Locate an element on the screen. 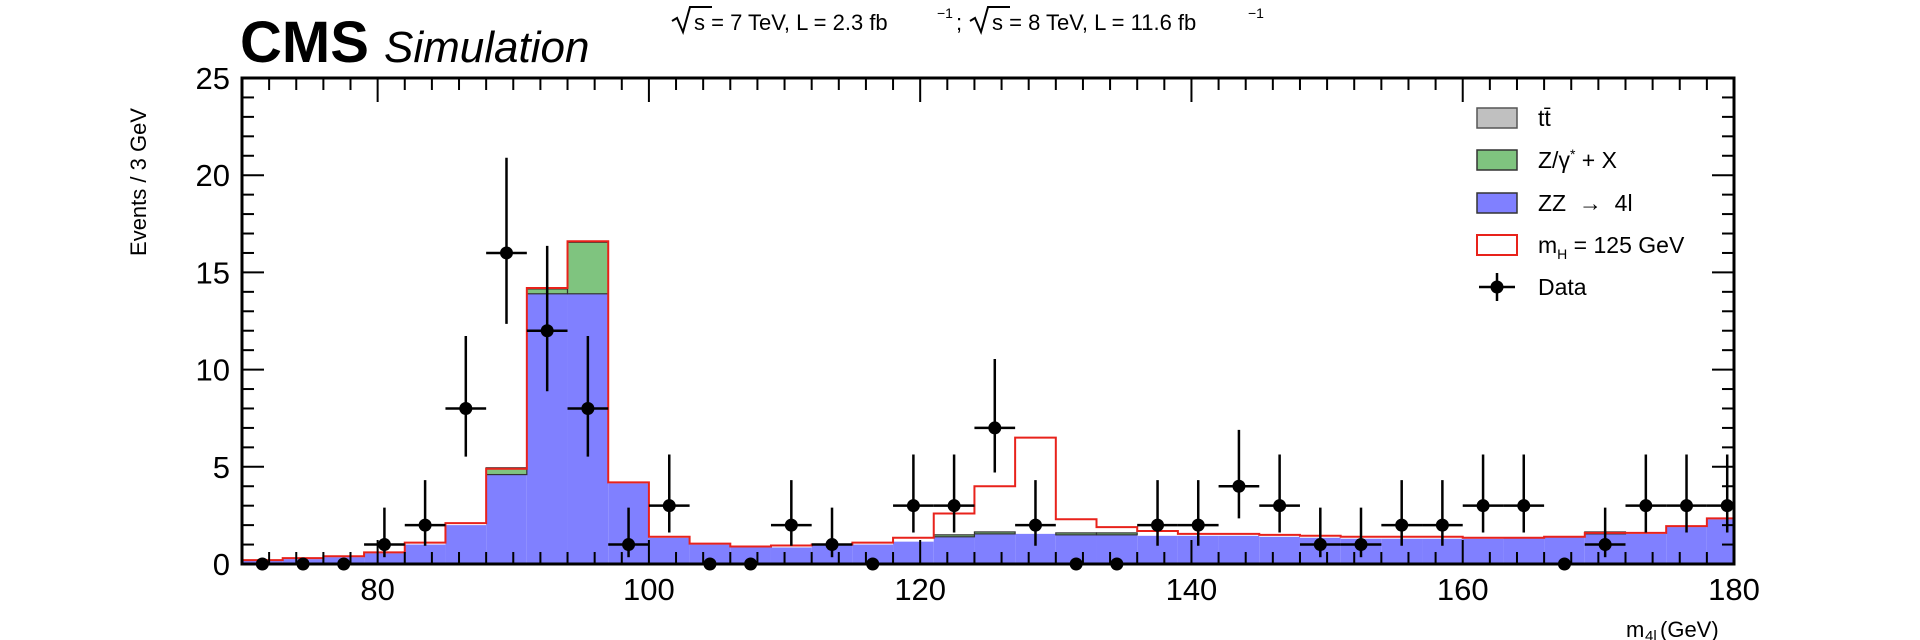 The image size is (1920, 640). legend-swatch-higgs is located at coordinates (1497, 245).